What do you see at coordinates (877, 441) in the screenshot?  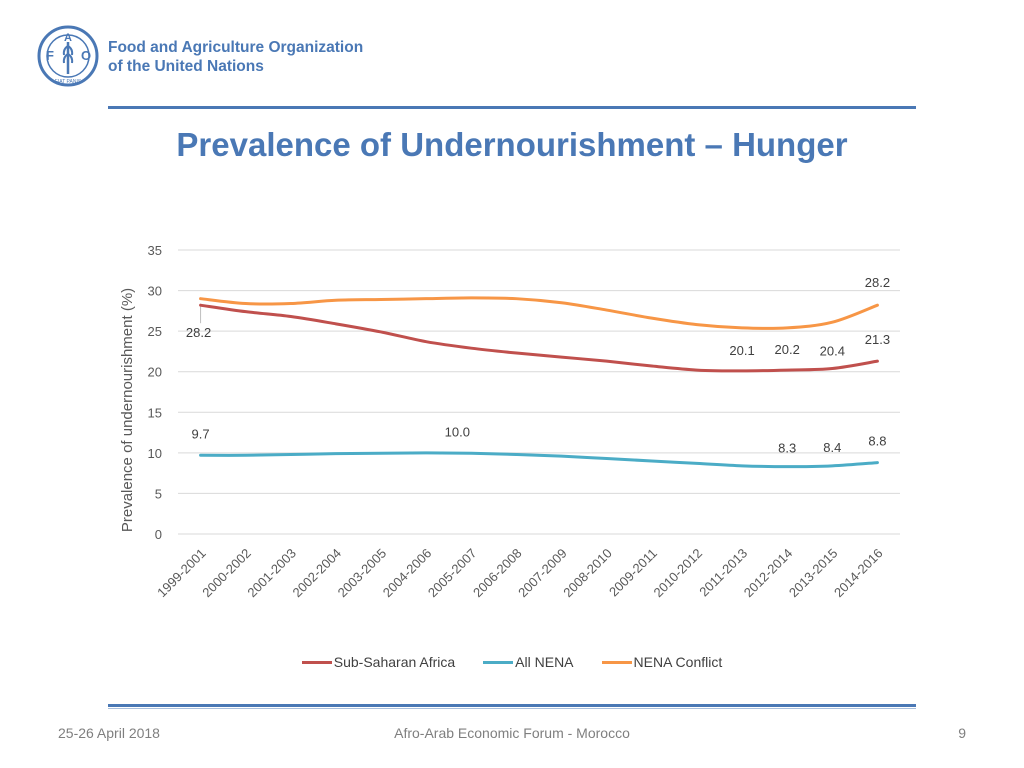 I see `data-label-all-nena-15: 8.8` at bounding box center [877, 441].